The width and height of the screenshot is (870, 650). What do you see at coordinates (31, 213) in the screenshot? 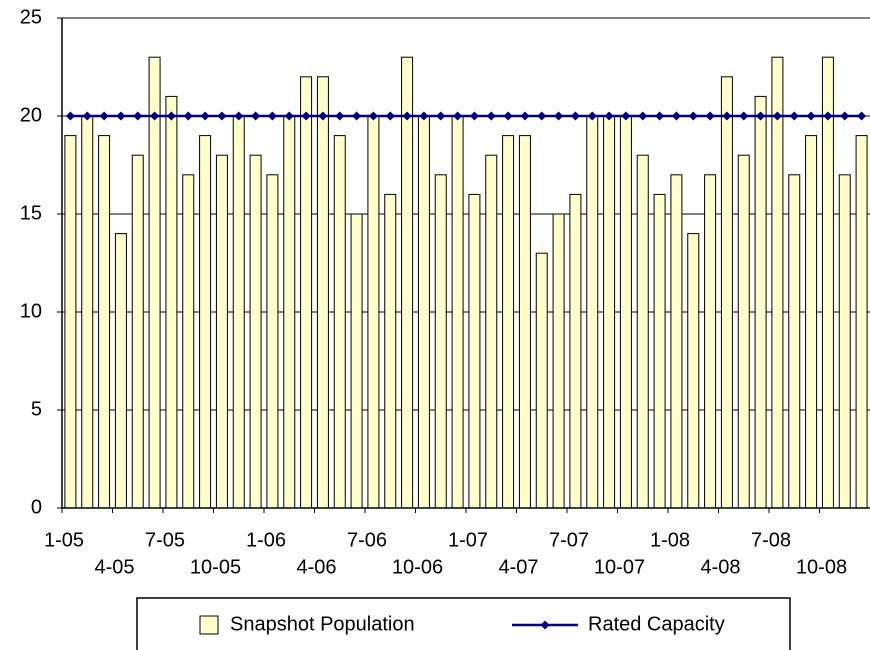
I see `y-tick-label: 15` at bounding box center [31, 213].